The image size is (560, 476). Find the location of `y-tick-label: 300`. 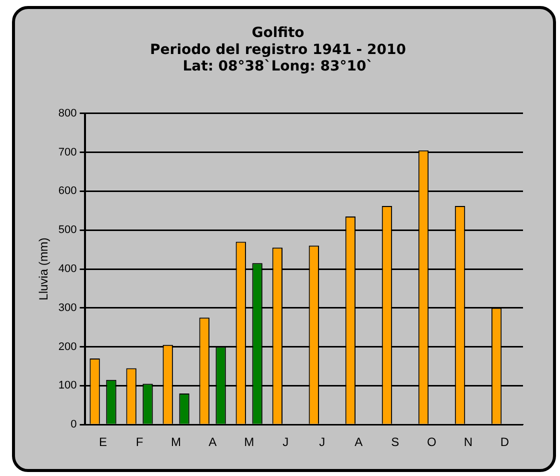

y-tick-label: 300 is located at coordinates (67, 308).